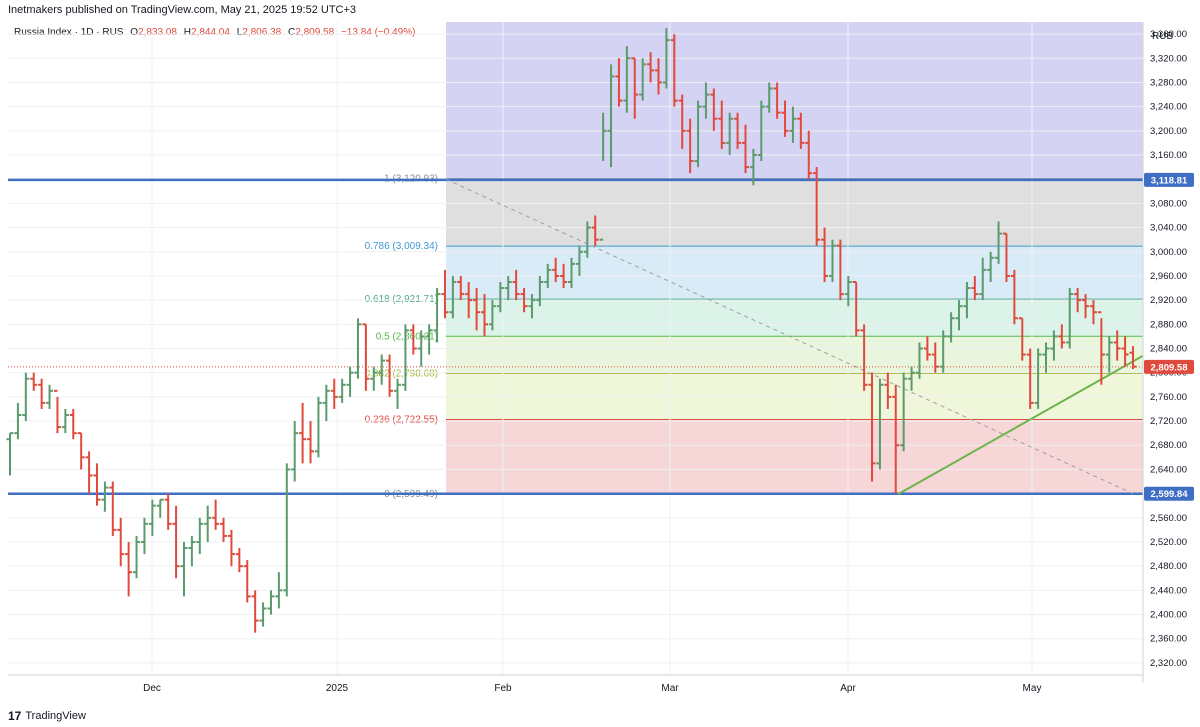  What do you see at coordinates (1168, 542) in the screenshot?
I see `y-tick-label: 2,520.00` at bounding box center [1168, 542].